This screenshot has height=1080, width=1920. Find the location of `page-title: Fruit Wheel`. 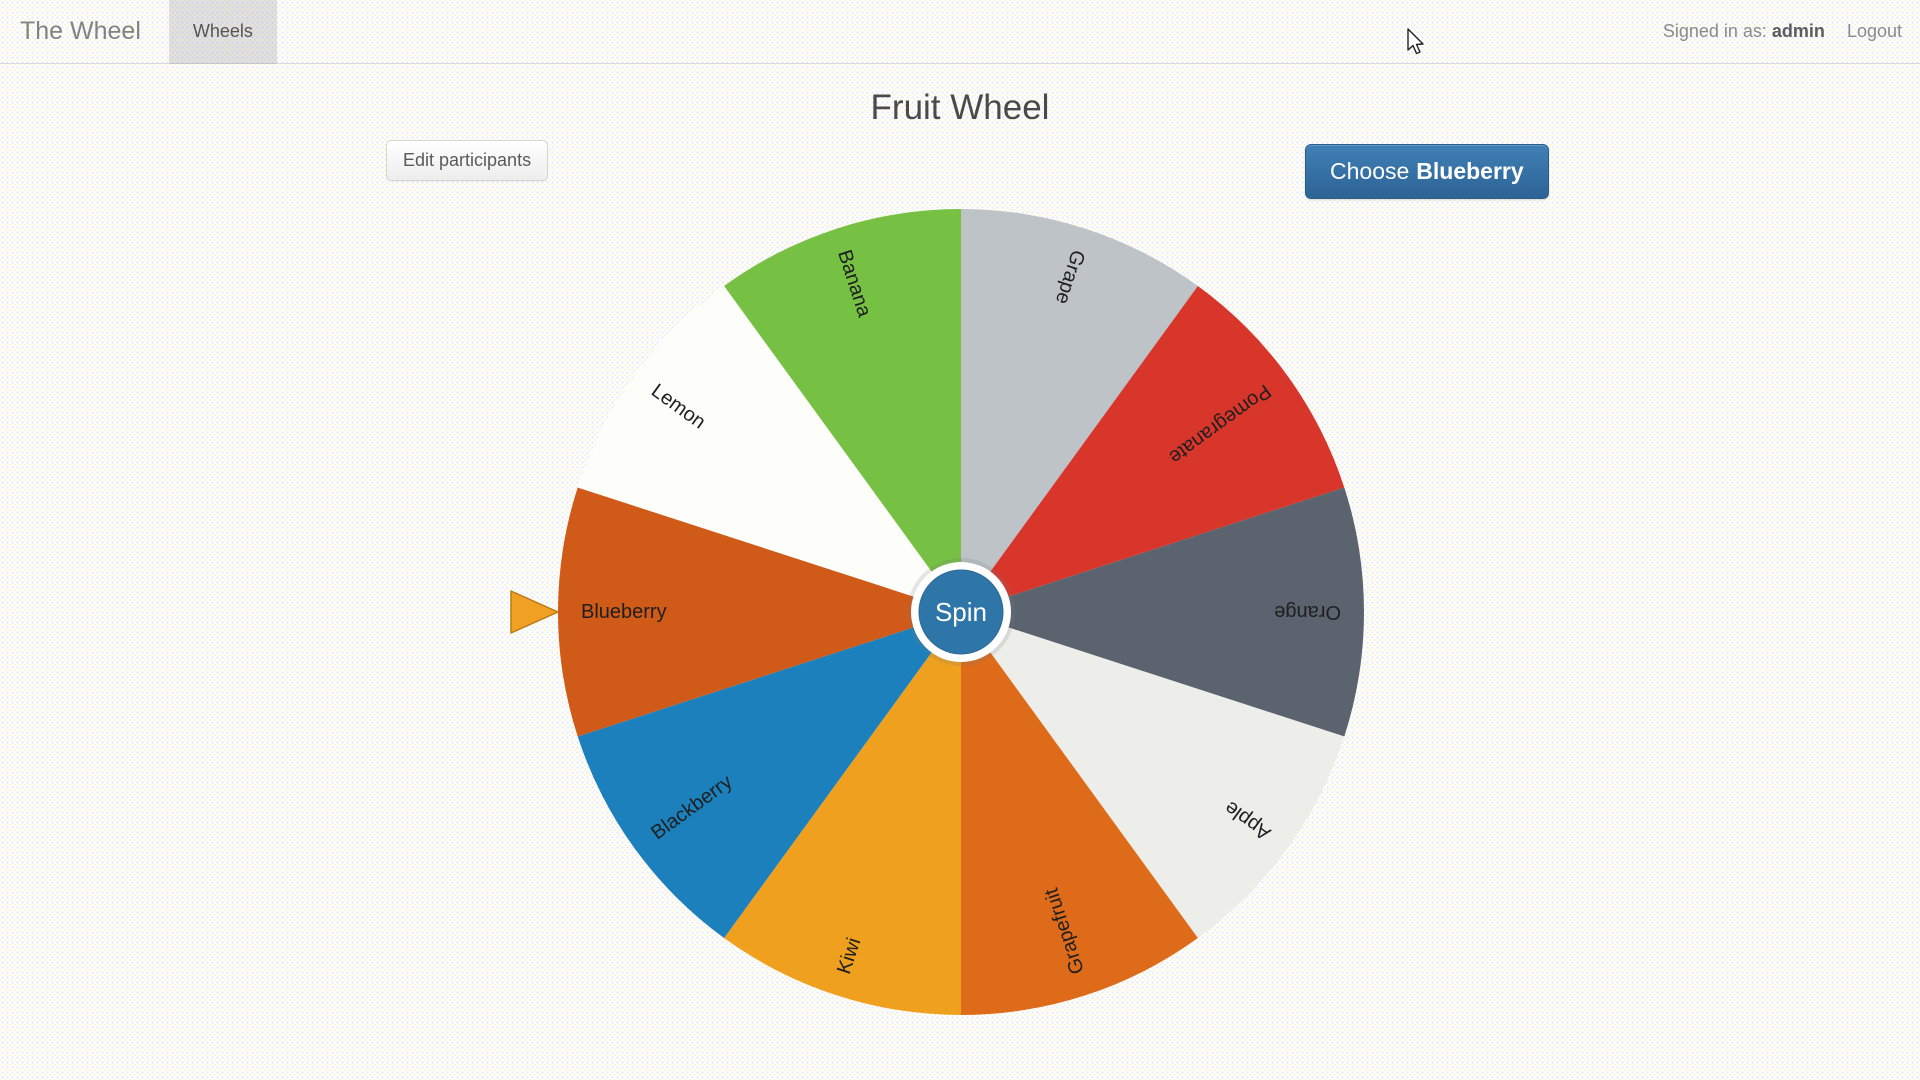

page-title: Fruit Wheel is located at coordinates (960, 107).